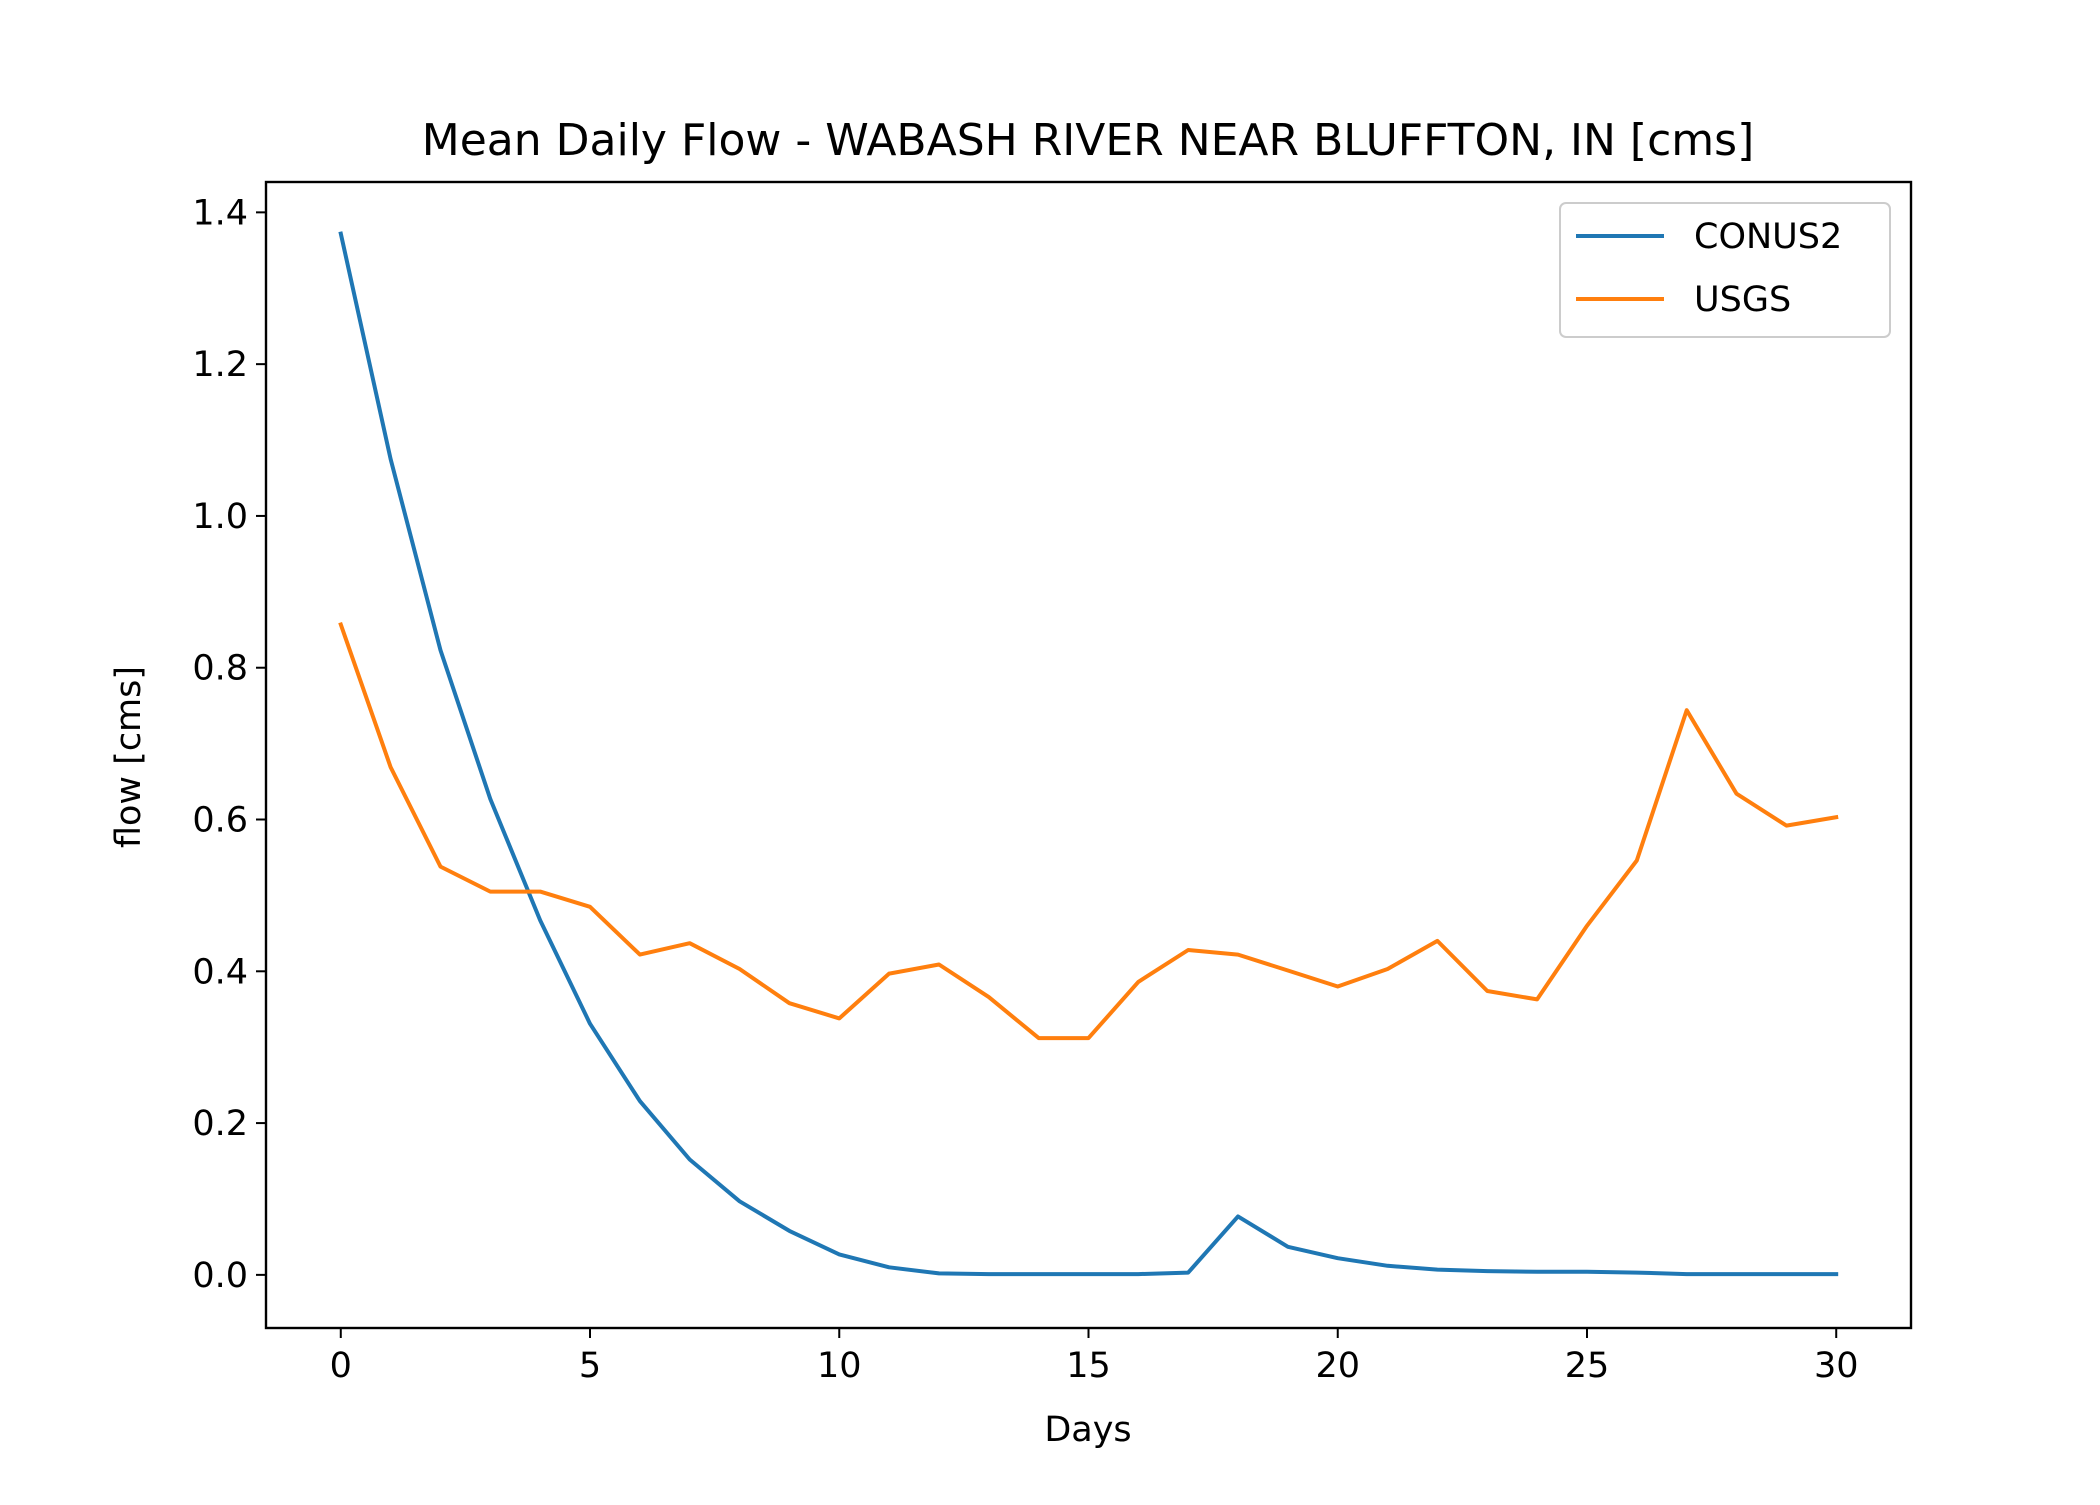 Image resolution: width=2100 pixels, height=1505 pixels. I want to click on y-tick-label: 1.4, so click(220, 213).